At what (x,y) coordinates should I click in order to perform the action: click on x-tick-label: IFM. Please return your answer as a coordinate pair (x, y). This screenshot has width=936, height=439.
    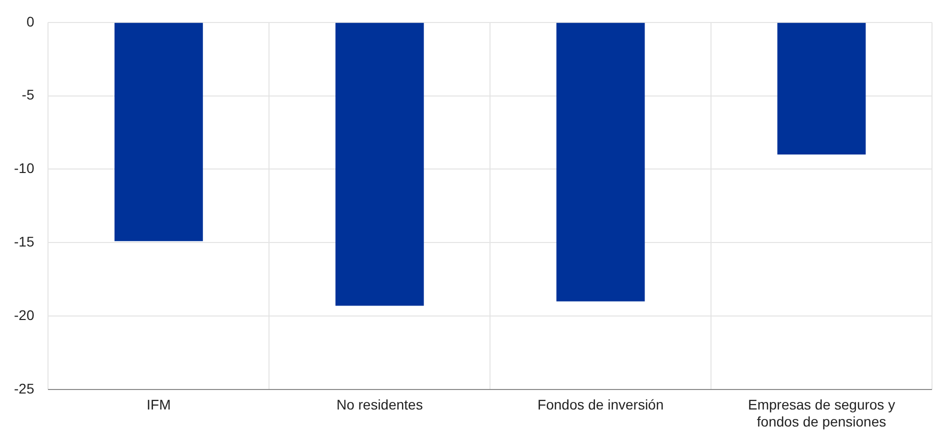
    Looking at the image, I should click on (158, 404).